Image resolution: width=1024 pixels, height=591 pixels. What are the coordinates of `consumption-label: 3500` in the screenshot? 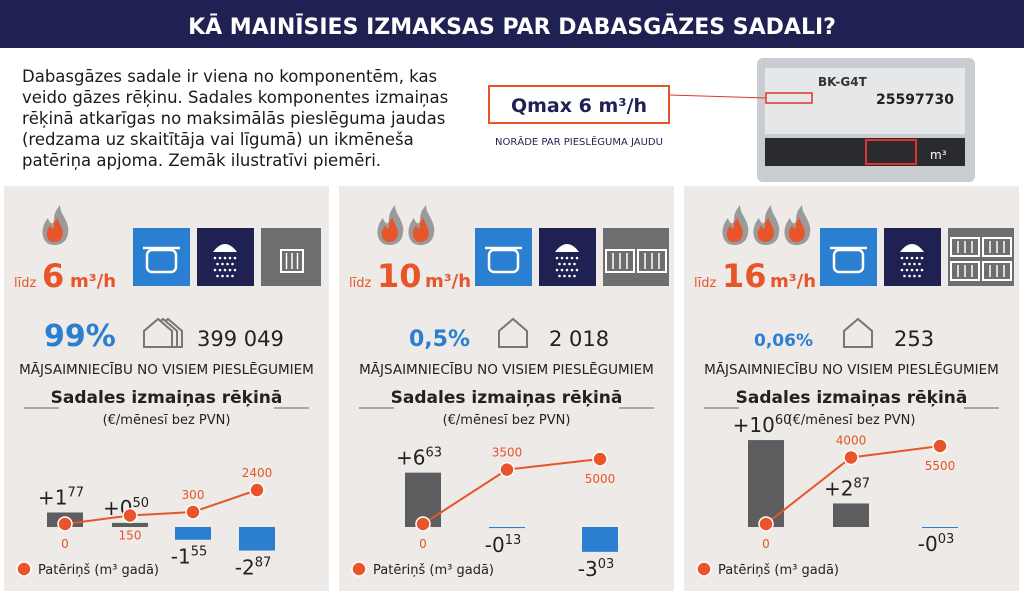 It's located at (507, 453).